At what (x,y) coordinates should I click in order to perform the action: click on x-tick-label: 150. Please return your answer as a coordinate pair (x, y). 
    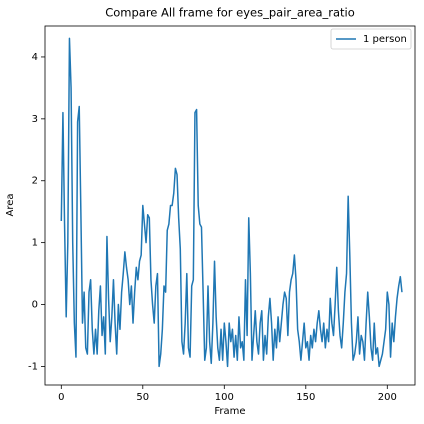
    Looking at the image, I should click on (305, 397).